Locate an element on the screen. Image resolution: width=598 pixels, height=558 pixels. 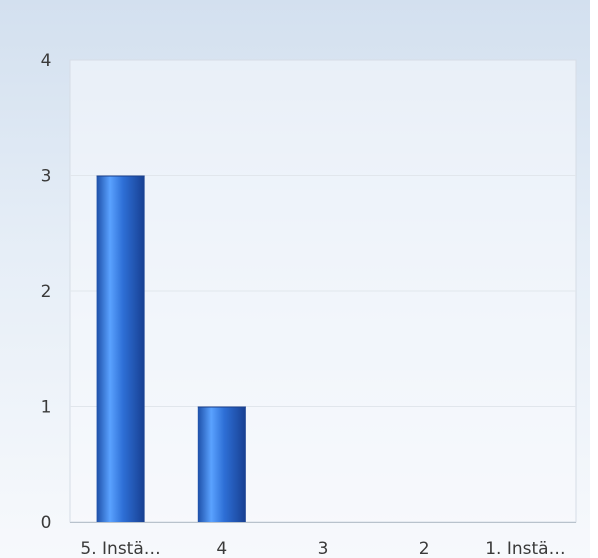
y-tick-label: 4 is located at coordinates (46, 61).